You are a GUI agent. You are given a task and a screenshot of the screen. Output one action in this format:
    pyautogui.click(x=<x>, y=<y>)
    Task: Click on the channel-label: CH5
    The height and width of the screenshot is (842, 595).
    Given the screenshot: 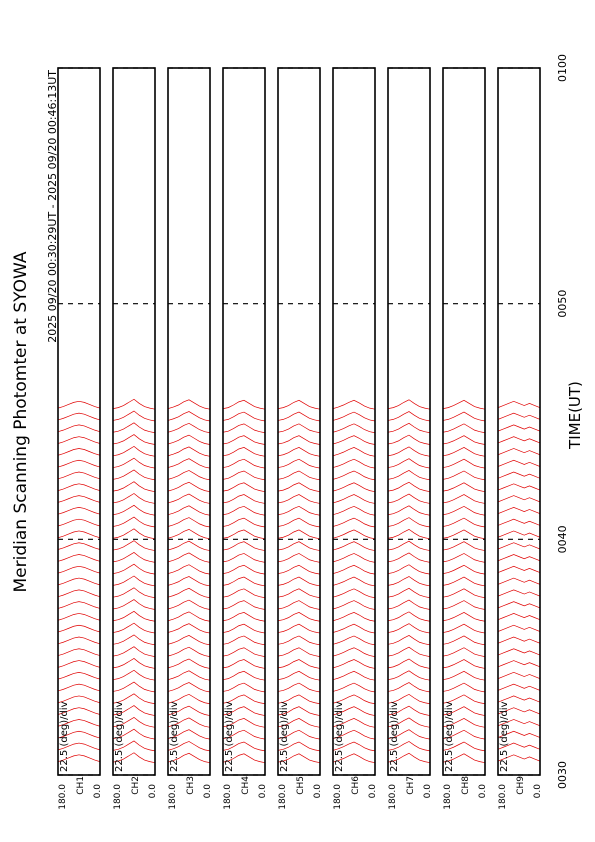 What is the action you would take?
    pyautogui.click(x=301, y=785)
    